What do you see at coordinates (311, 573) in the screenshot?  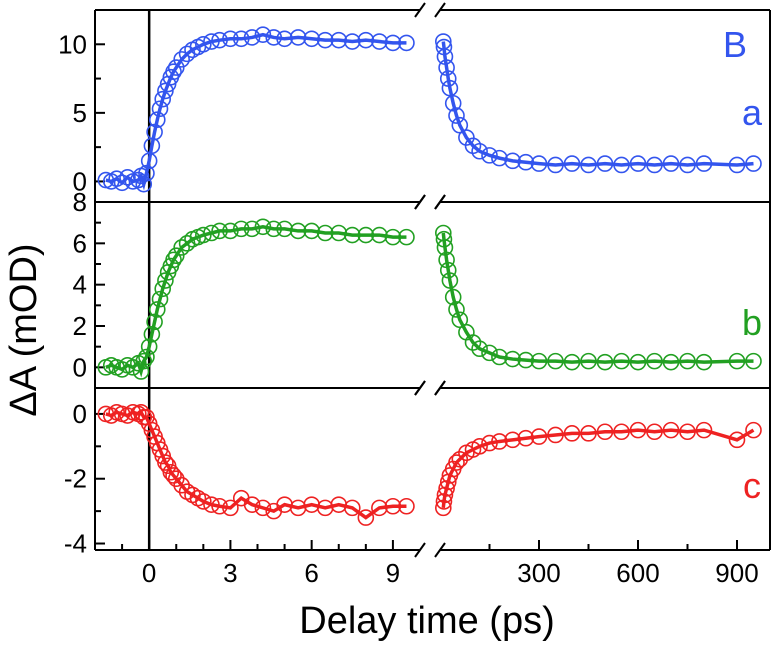 I see `x-tick-label: 6` at bounding box center [311, 573].